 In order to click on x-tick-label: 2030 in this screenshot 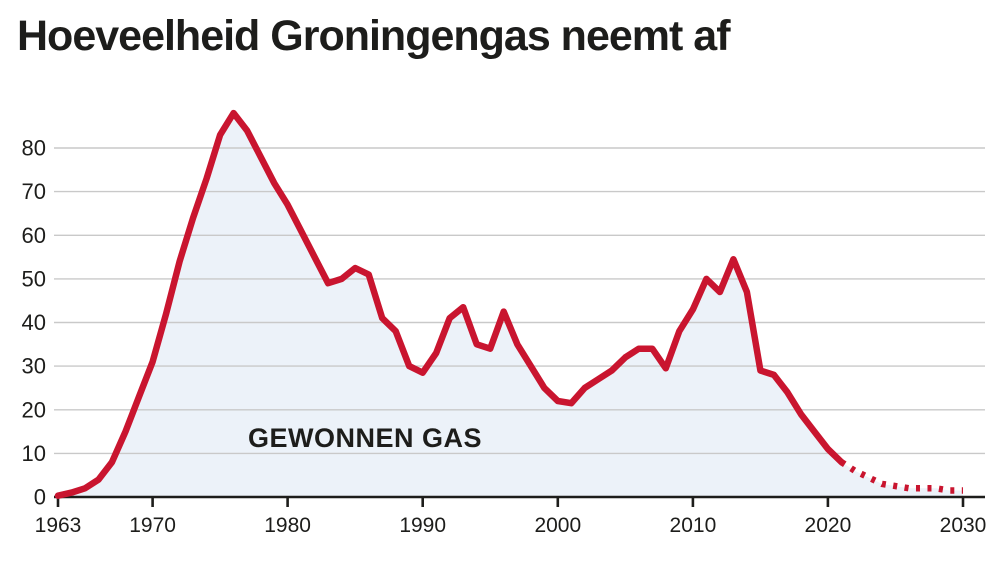, I will do `click(963, 525)`.